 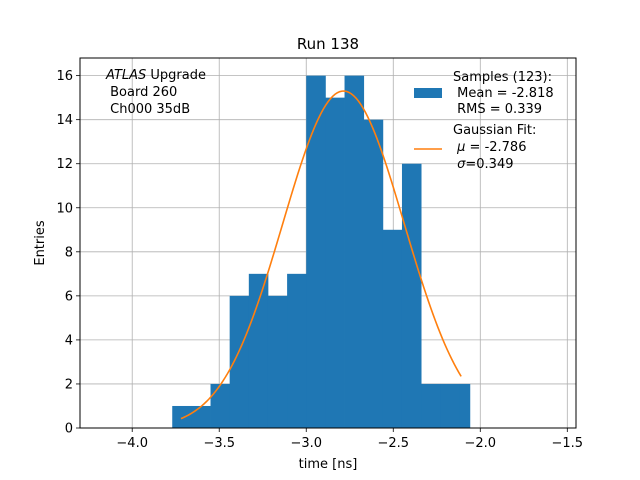 What do you see at coordinates (328, 44) in the screenshot?
I see `chart-title: Run 138` at bounding box center [328, 44].